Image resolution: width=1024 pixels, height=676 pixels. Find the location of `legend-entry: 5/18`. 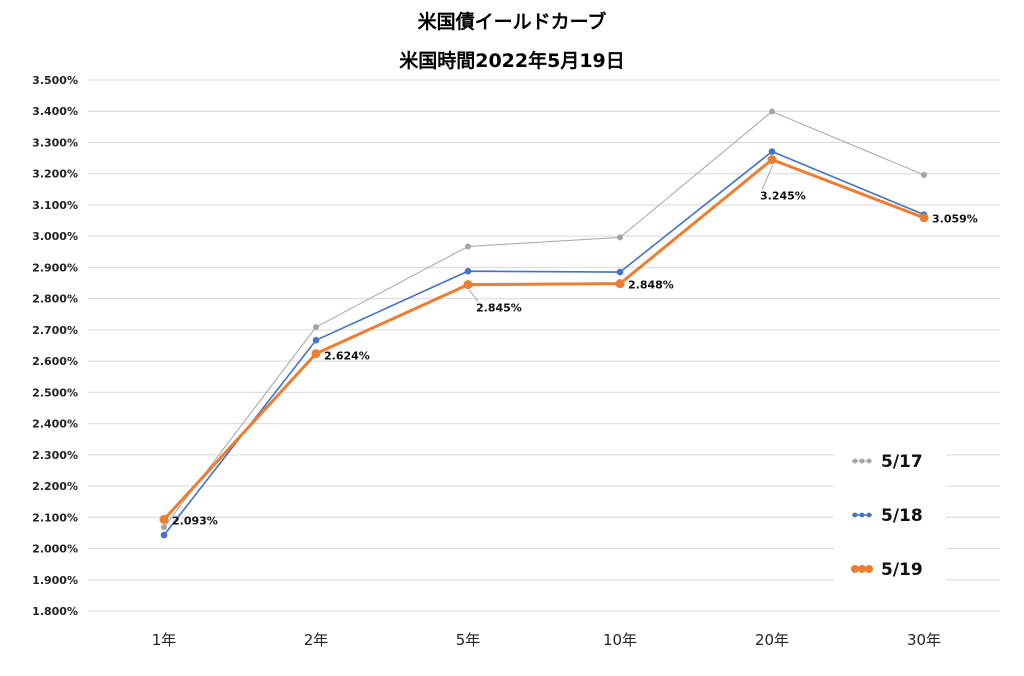

legend-entry: 5/18 is located at coordinates (887, 516).